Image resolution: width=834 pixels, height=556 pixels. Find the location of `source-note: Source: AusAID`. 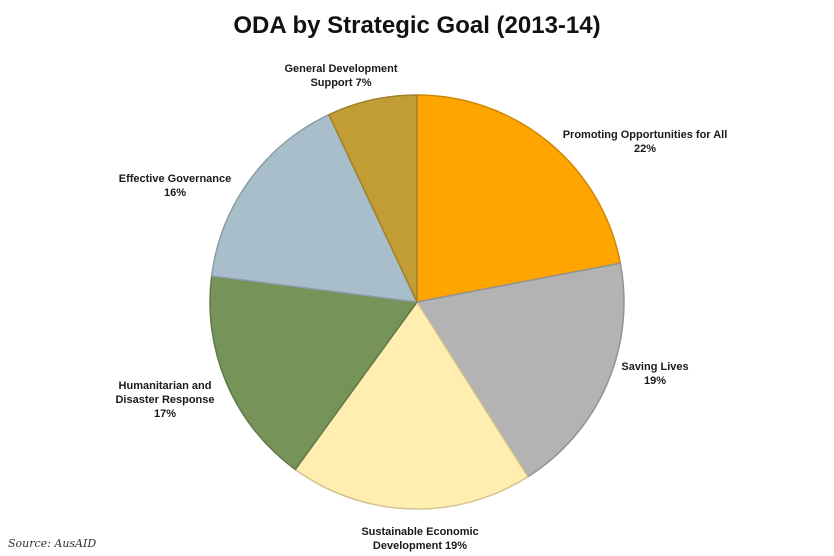

source-note: Source: AusAID is located at coordinates (52, 543).